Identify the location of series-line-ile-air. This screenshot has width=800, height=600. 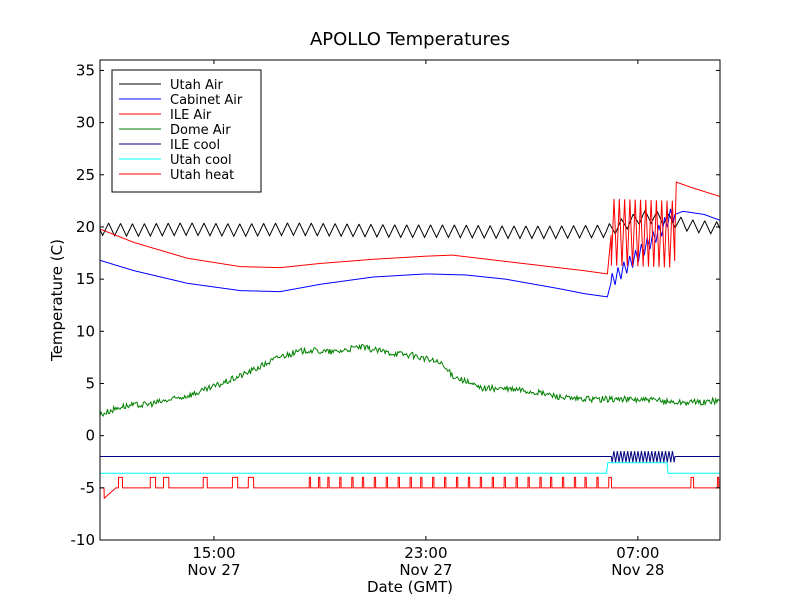
(410, 228).